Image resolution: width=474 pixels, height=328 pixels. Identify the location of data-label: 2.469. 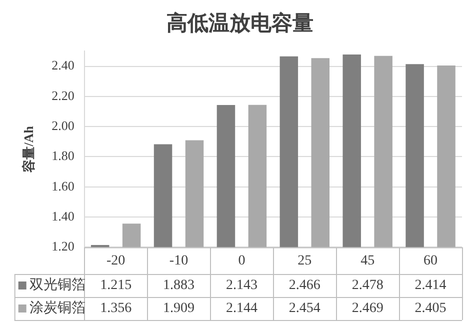
(368, 308).